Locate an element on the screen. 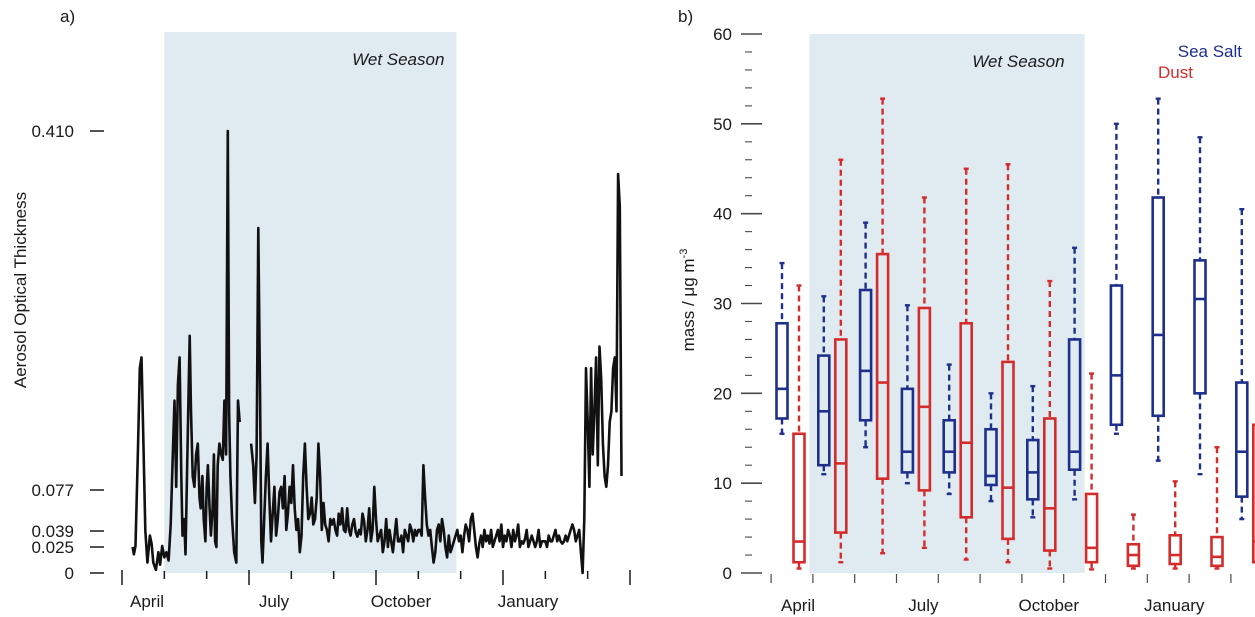 The width and height of the screenshot is (1255, 617). x-axis-a: April July October January is located at coordinates (376, 590).